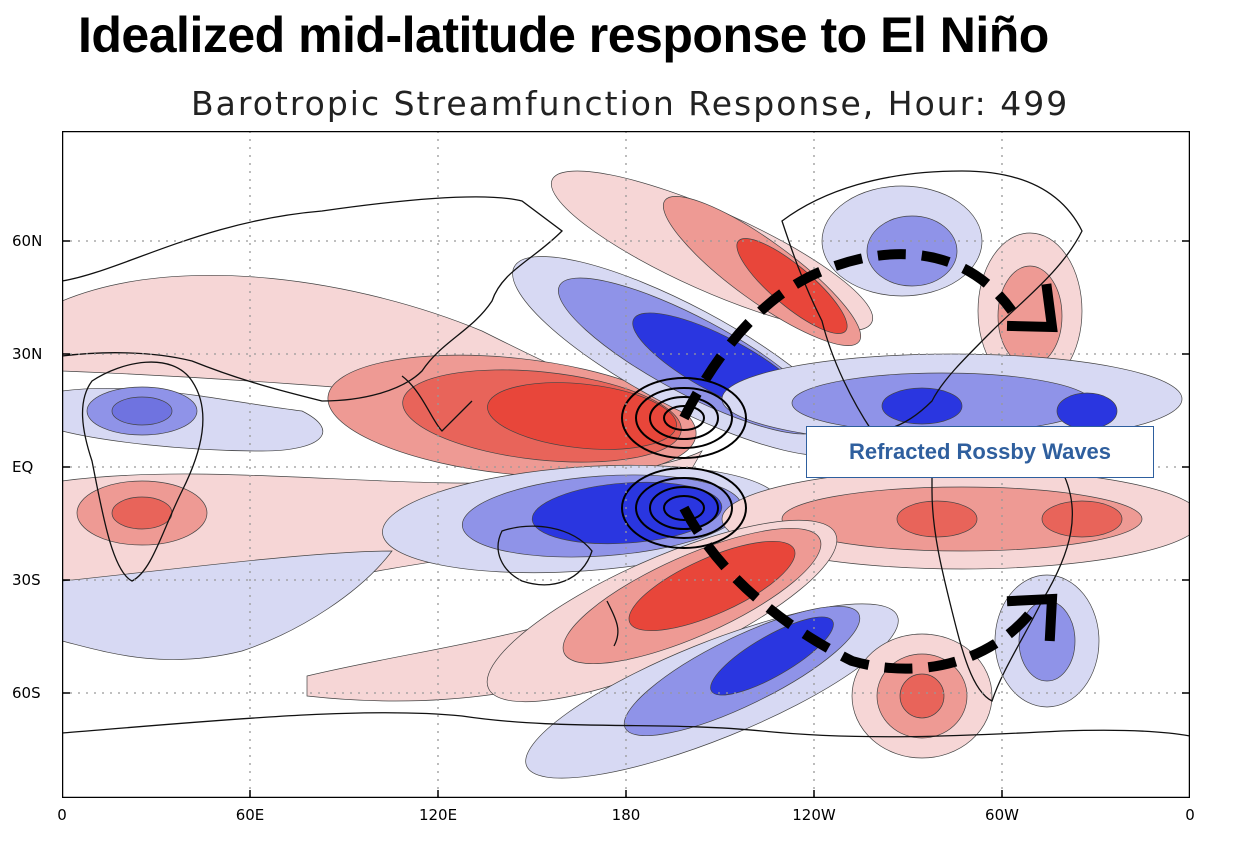 The image size is (1234, 852). What do you see at coordinates (23, 467) in the screenshot?
I see `lat-label-eq: EQ` at bounding box center [23, 467].